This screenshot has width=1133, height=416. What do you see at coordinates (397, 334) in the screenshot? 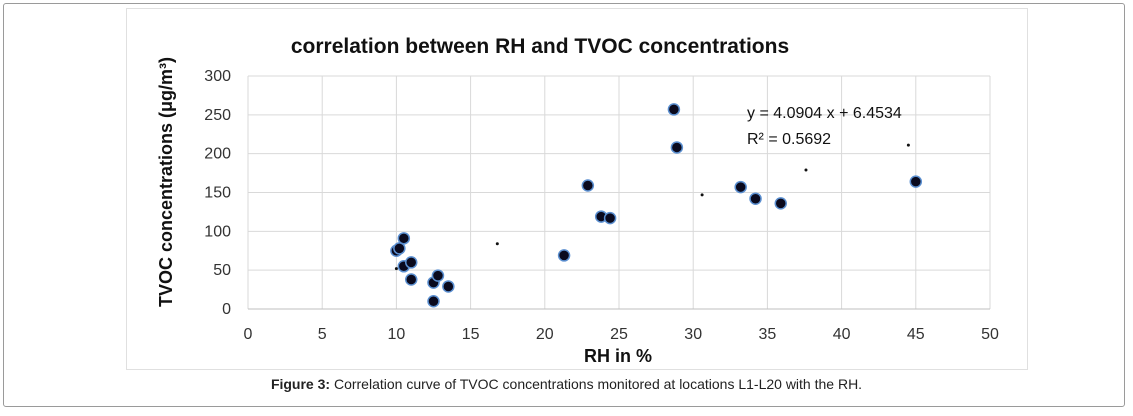
I see `x-tick-label: 10` at bounding box center [397, 334].